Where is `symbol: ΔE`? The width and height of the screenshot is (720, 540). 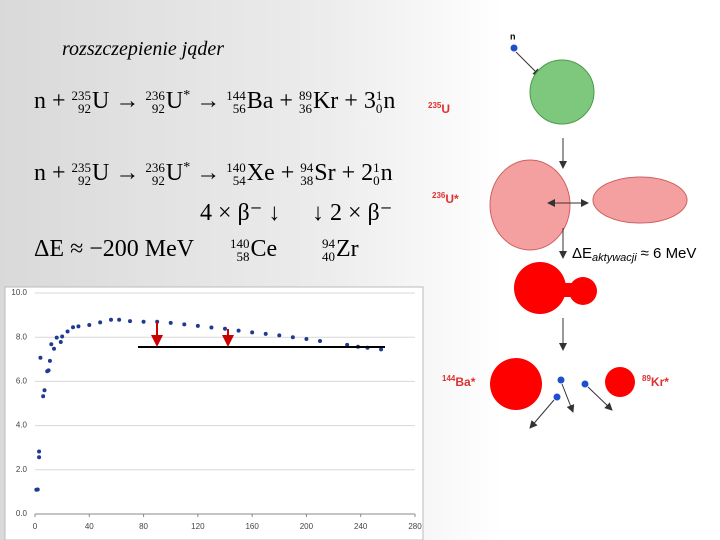
symbol: ΔE is located at coordinates (582, 253).